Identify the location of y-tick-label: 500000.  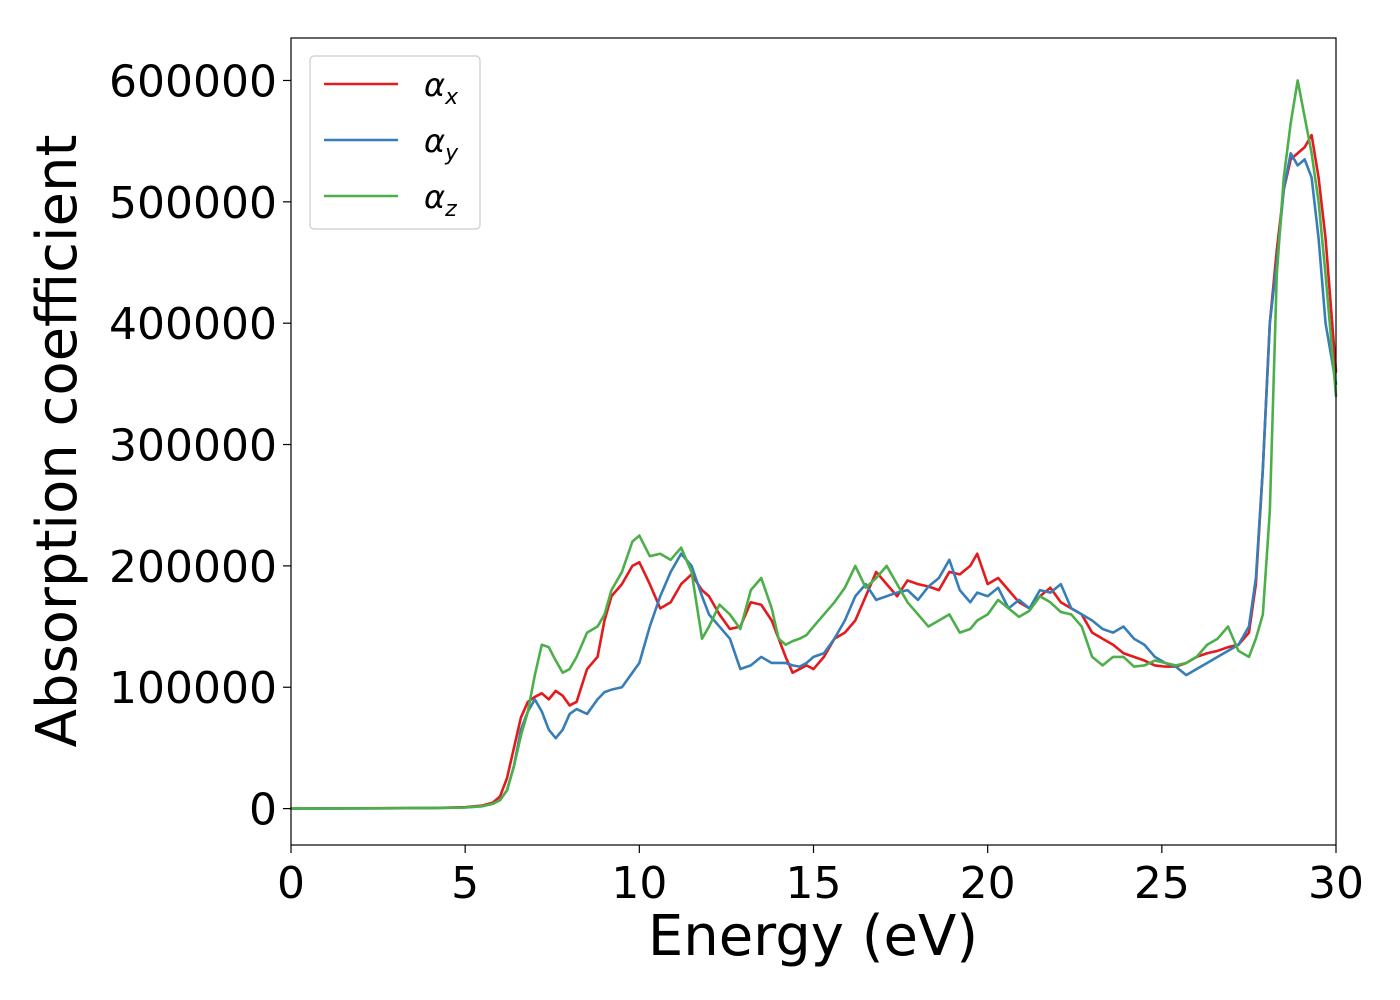
(193, 203).